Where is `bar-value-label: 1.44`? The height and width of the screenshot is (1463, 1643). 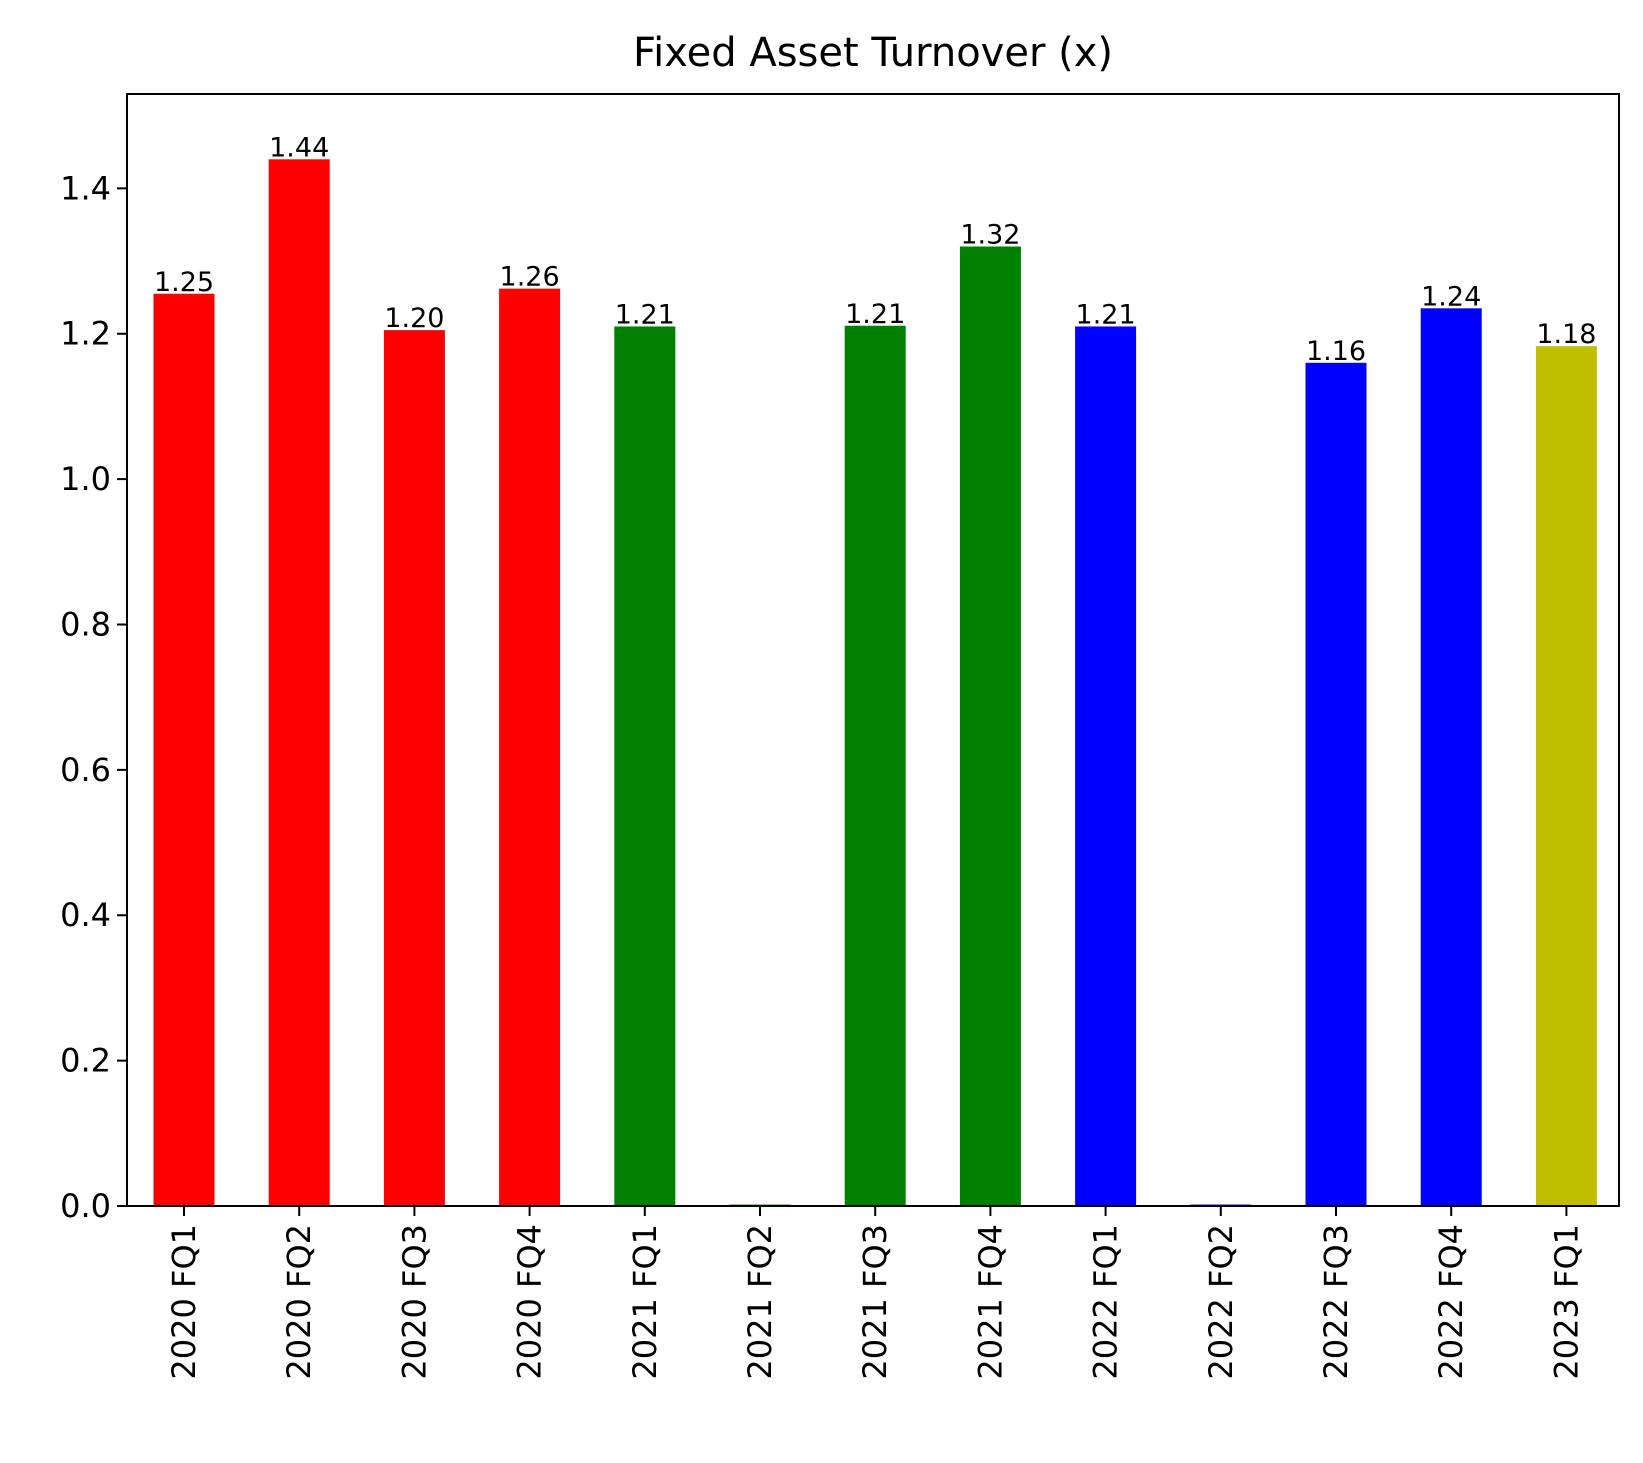
bar-value-label: 1.44 is located at coordinates (299, 147).